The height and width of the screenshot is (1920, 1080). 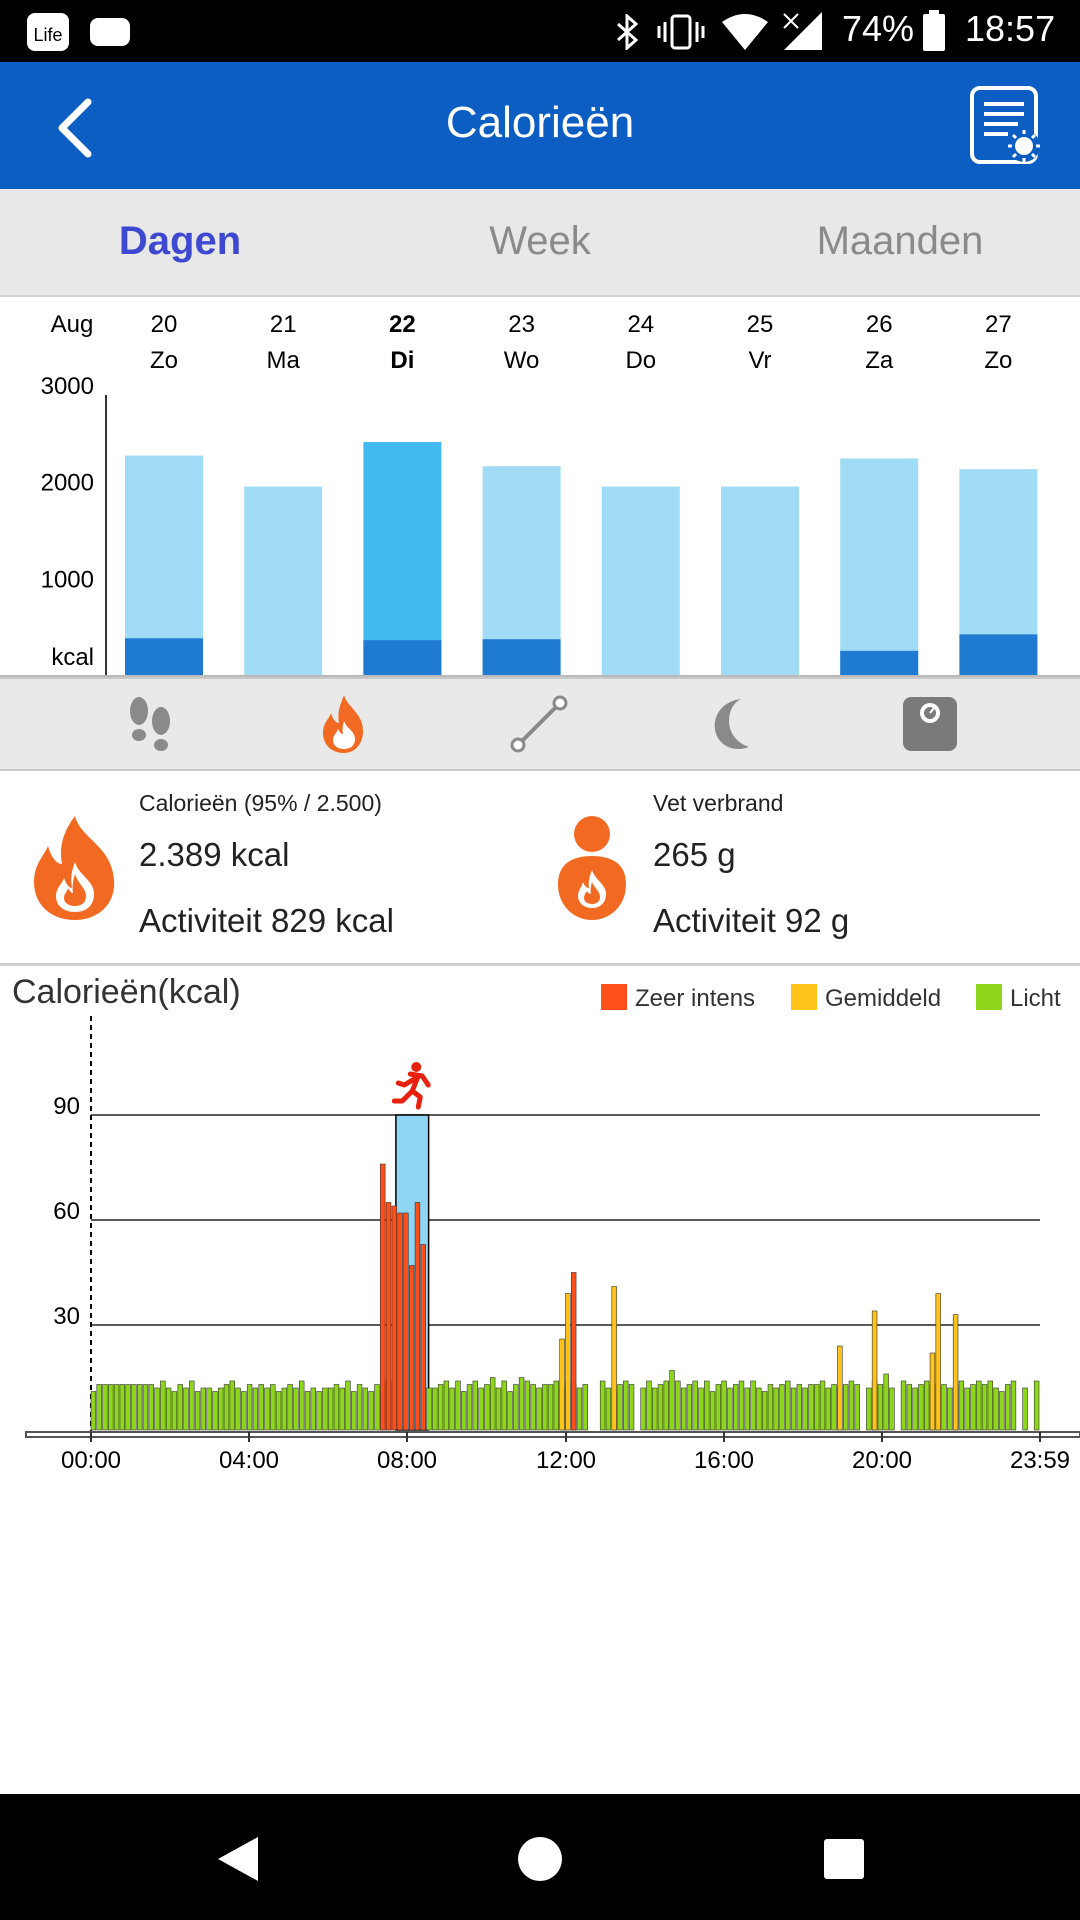 What do you see at coordinates (998, 324) in the screenshot?
I see `day-date-label: 27` at bounding box center [998, 324].